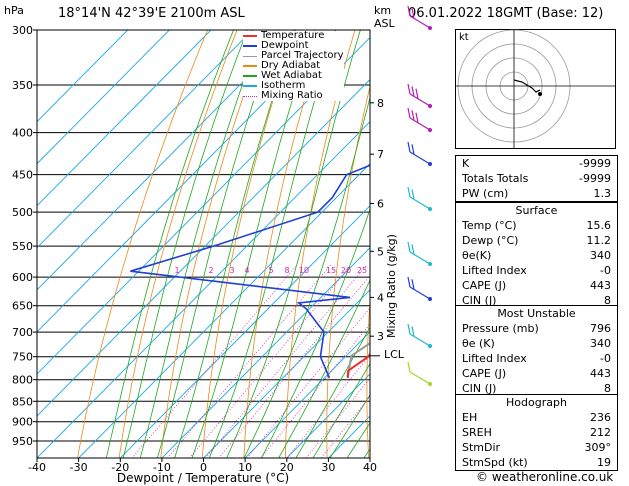 The image size is (629, 486). What do you see at coordinates (328, 467) in the screenshot?
I see `x-tick-label: 30` at bounding box center [328, 467].